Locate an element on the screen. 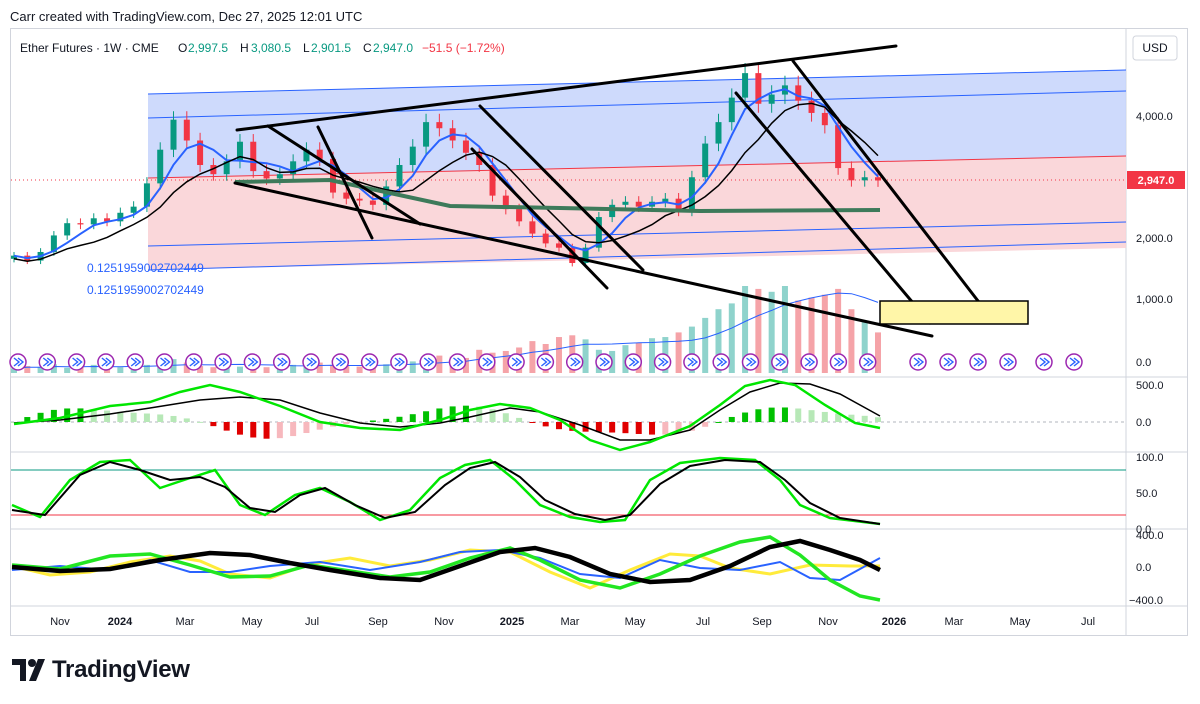 Image resolution: width=1200 pixels, height=704 pixels. currency-button is located at coordinates (1155, 48).